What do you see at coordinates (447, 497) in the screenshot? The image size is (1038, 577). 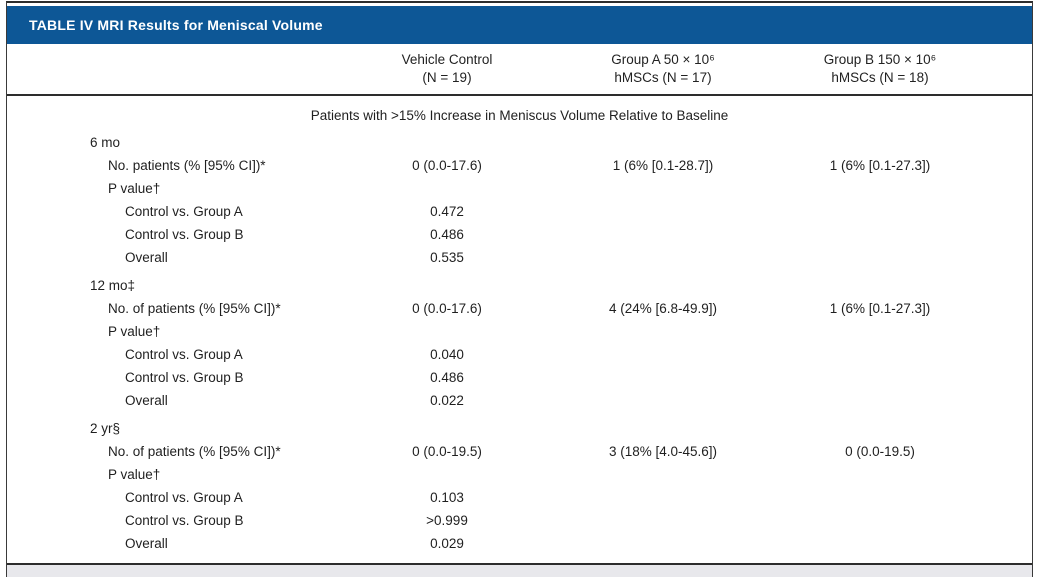 I see `cell-vehicle-control: 0.103` at bounding box center [447, 497].